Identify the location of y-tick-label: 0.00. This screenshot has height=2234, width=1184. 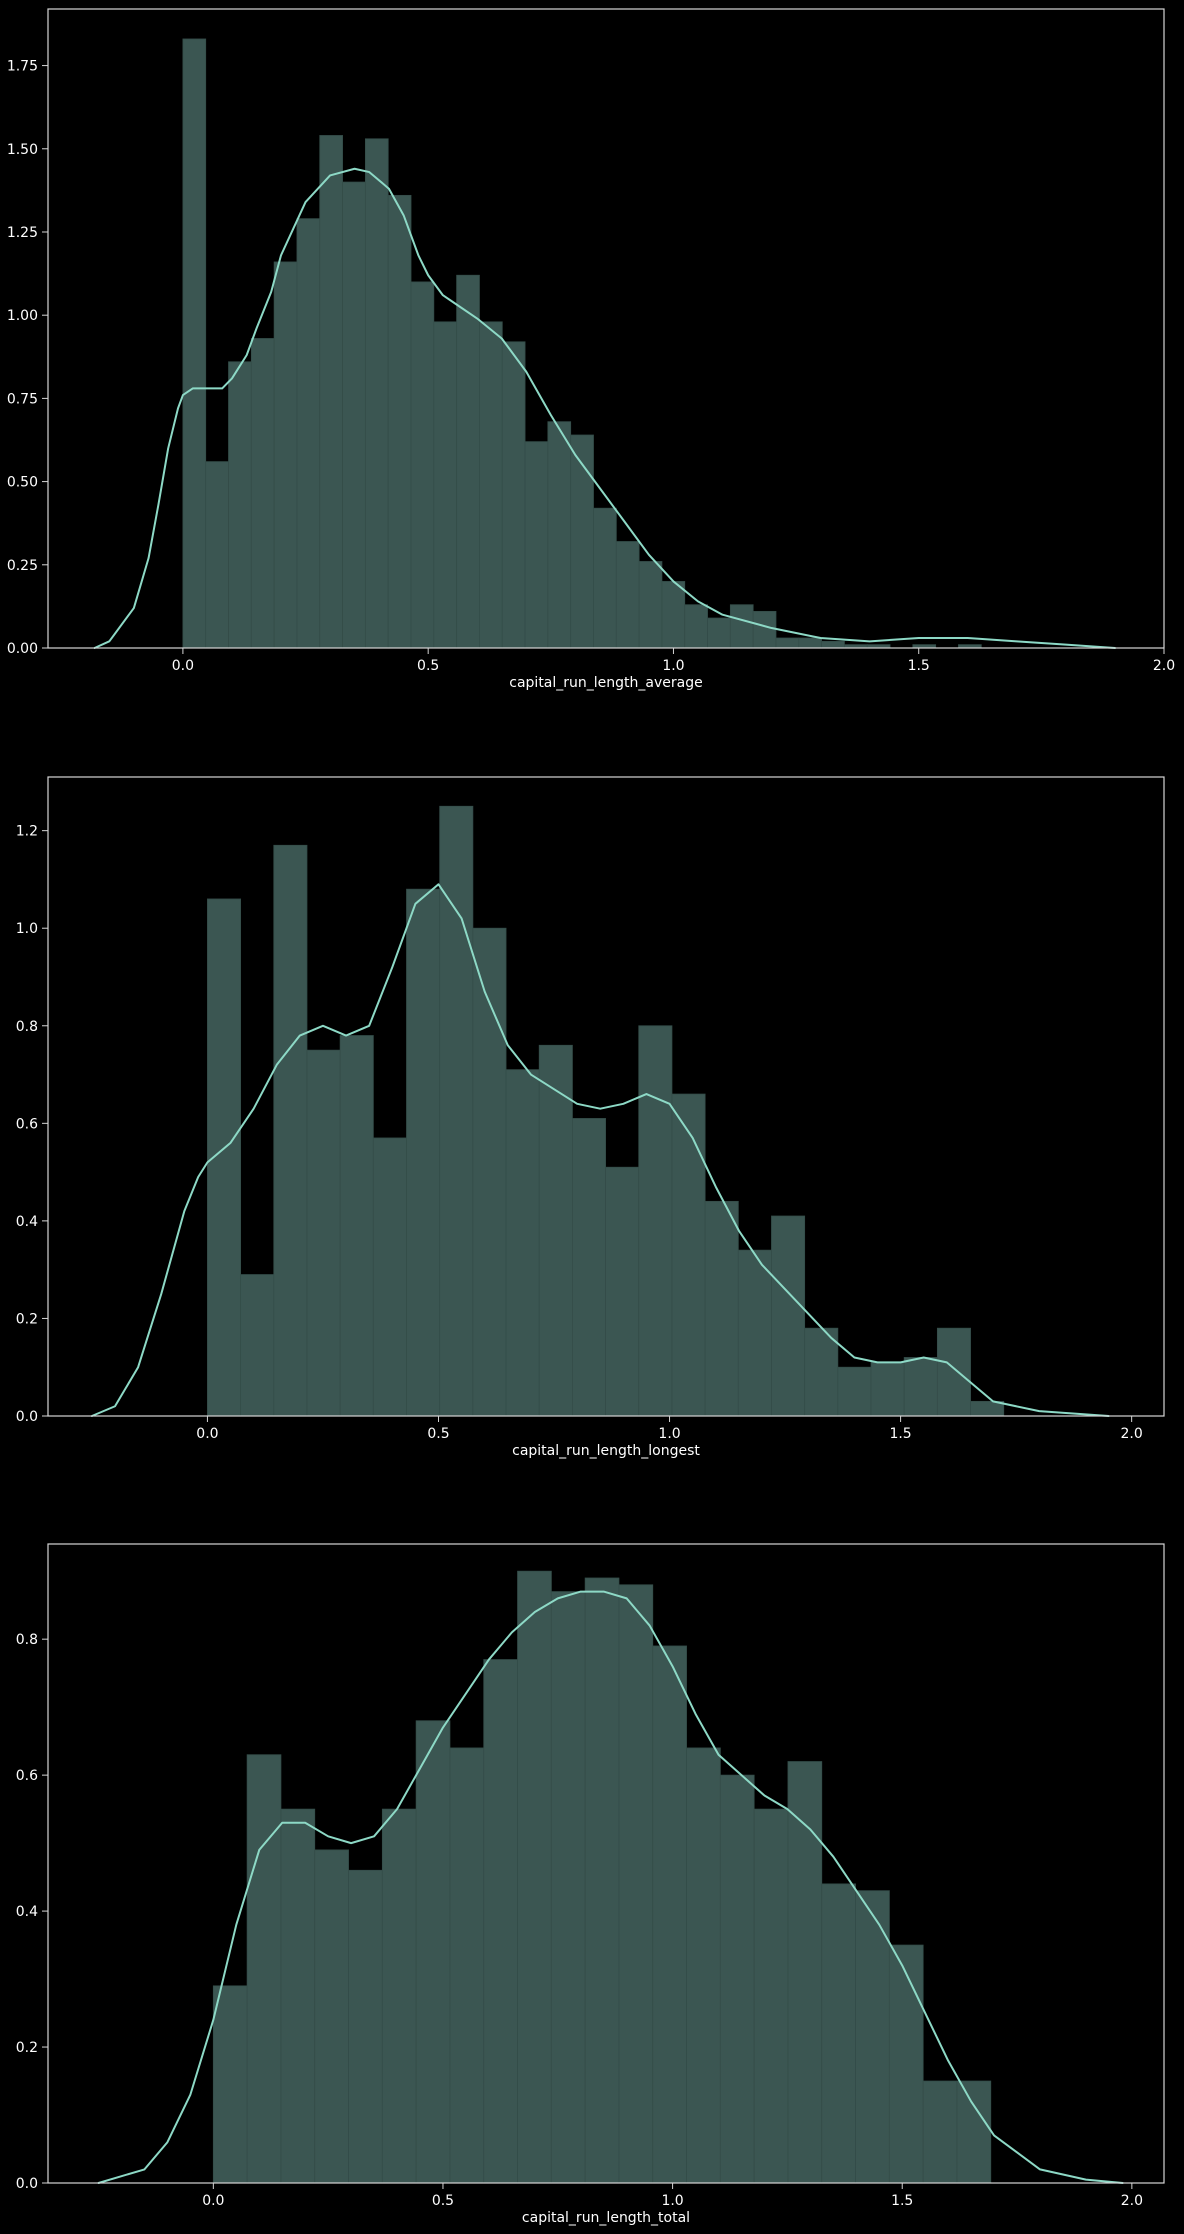
(22, 649).